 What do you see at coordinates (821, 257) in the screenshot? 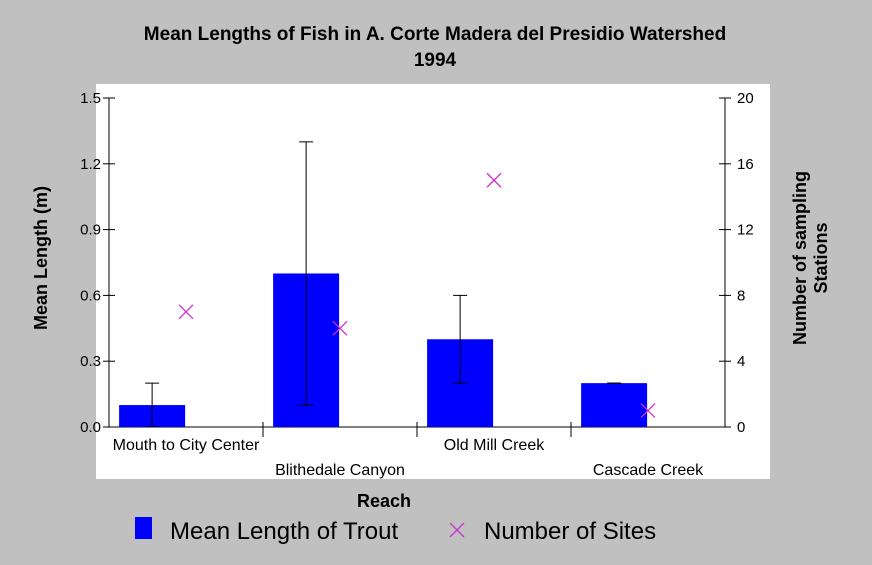
I see `y2-axis-title-line2: Stations` at bounding box center [821, 257].